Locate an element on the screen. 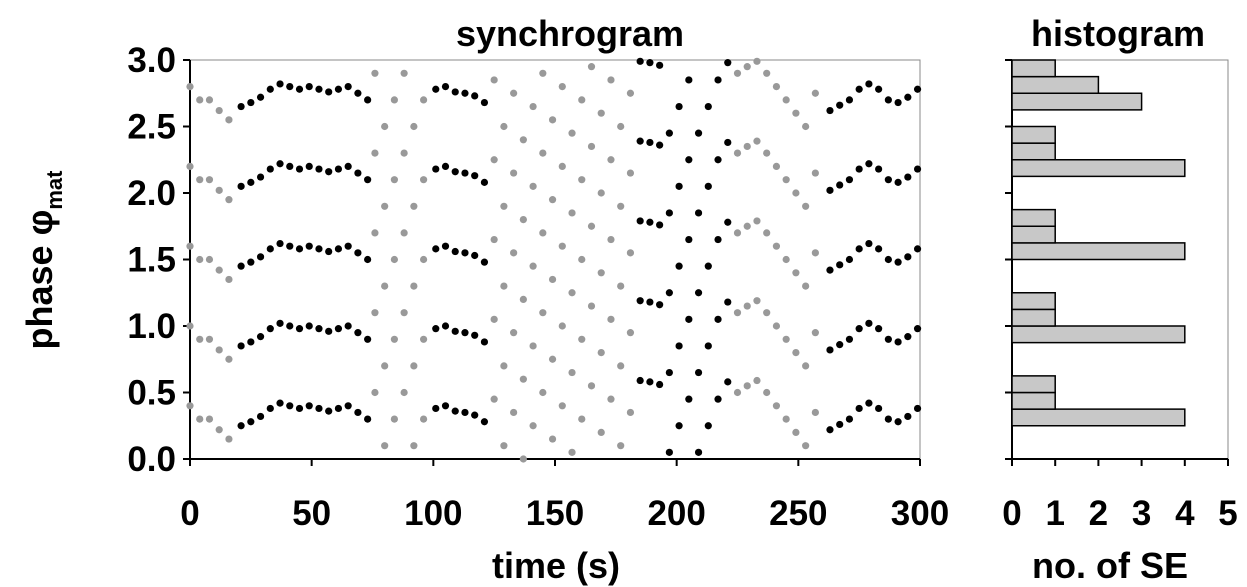  x-tick-label: 50 is located at coordinates (311, 513).